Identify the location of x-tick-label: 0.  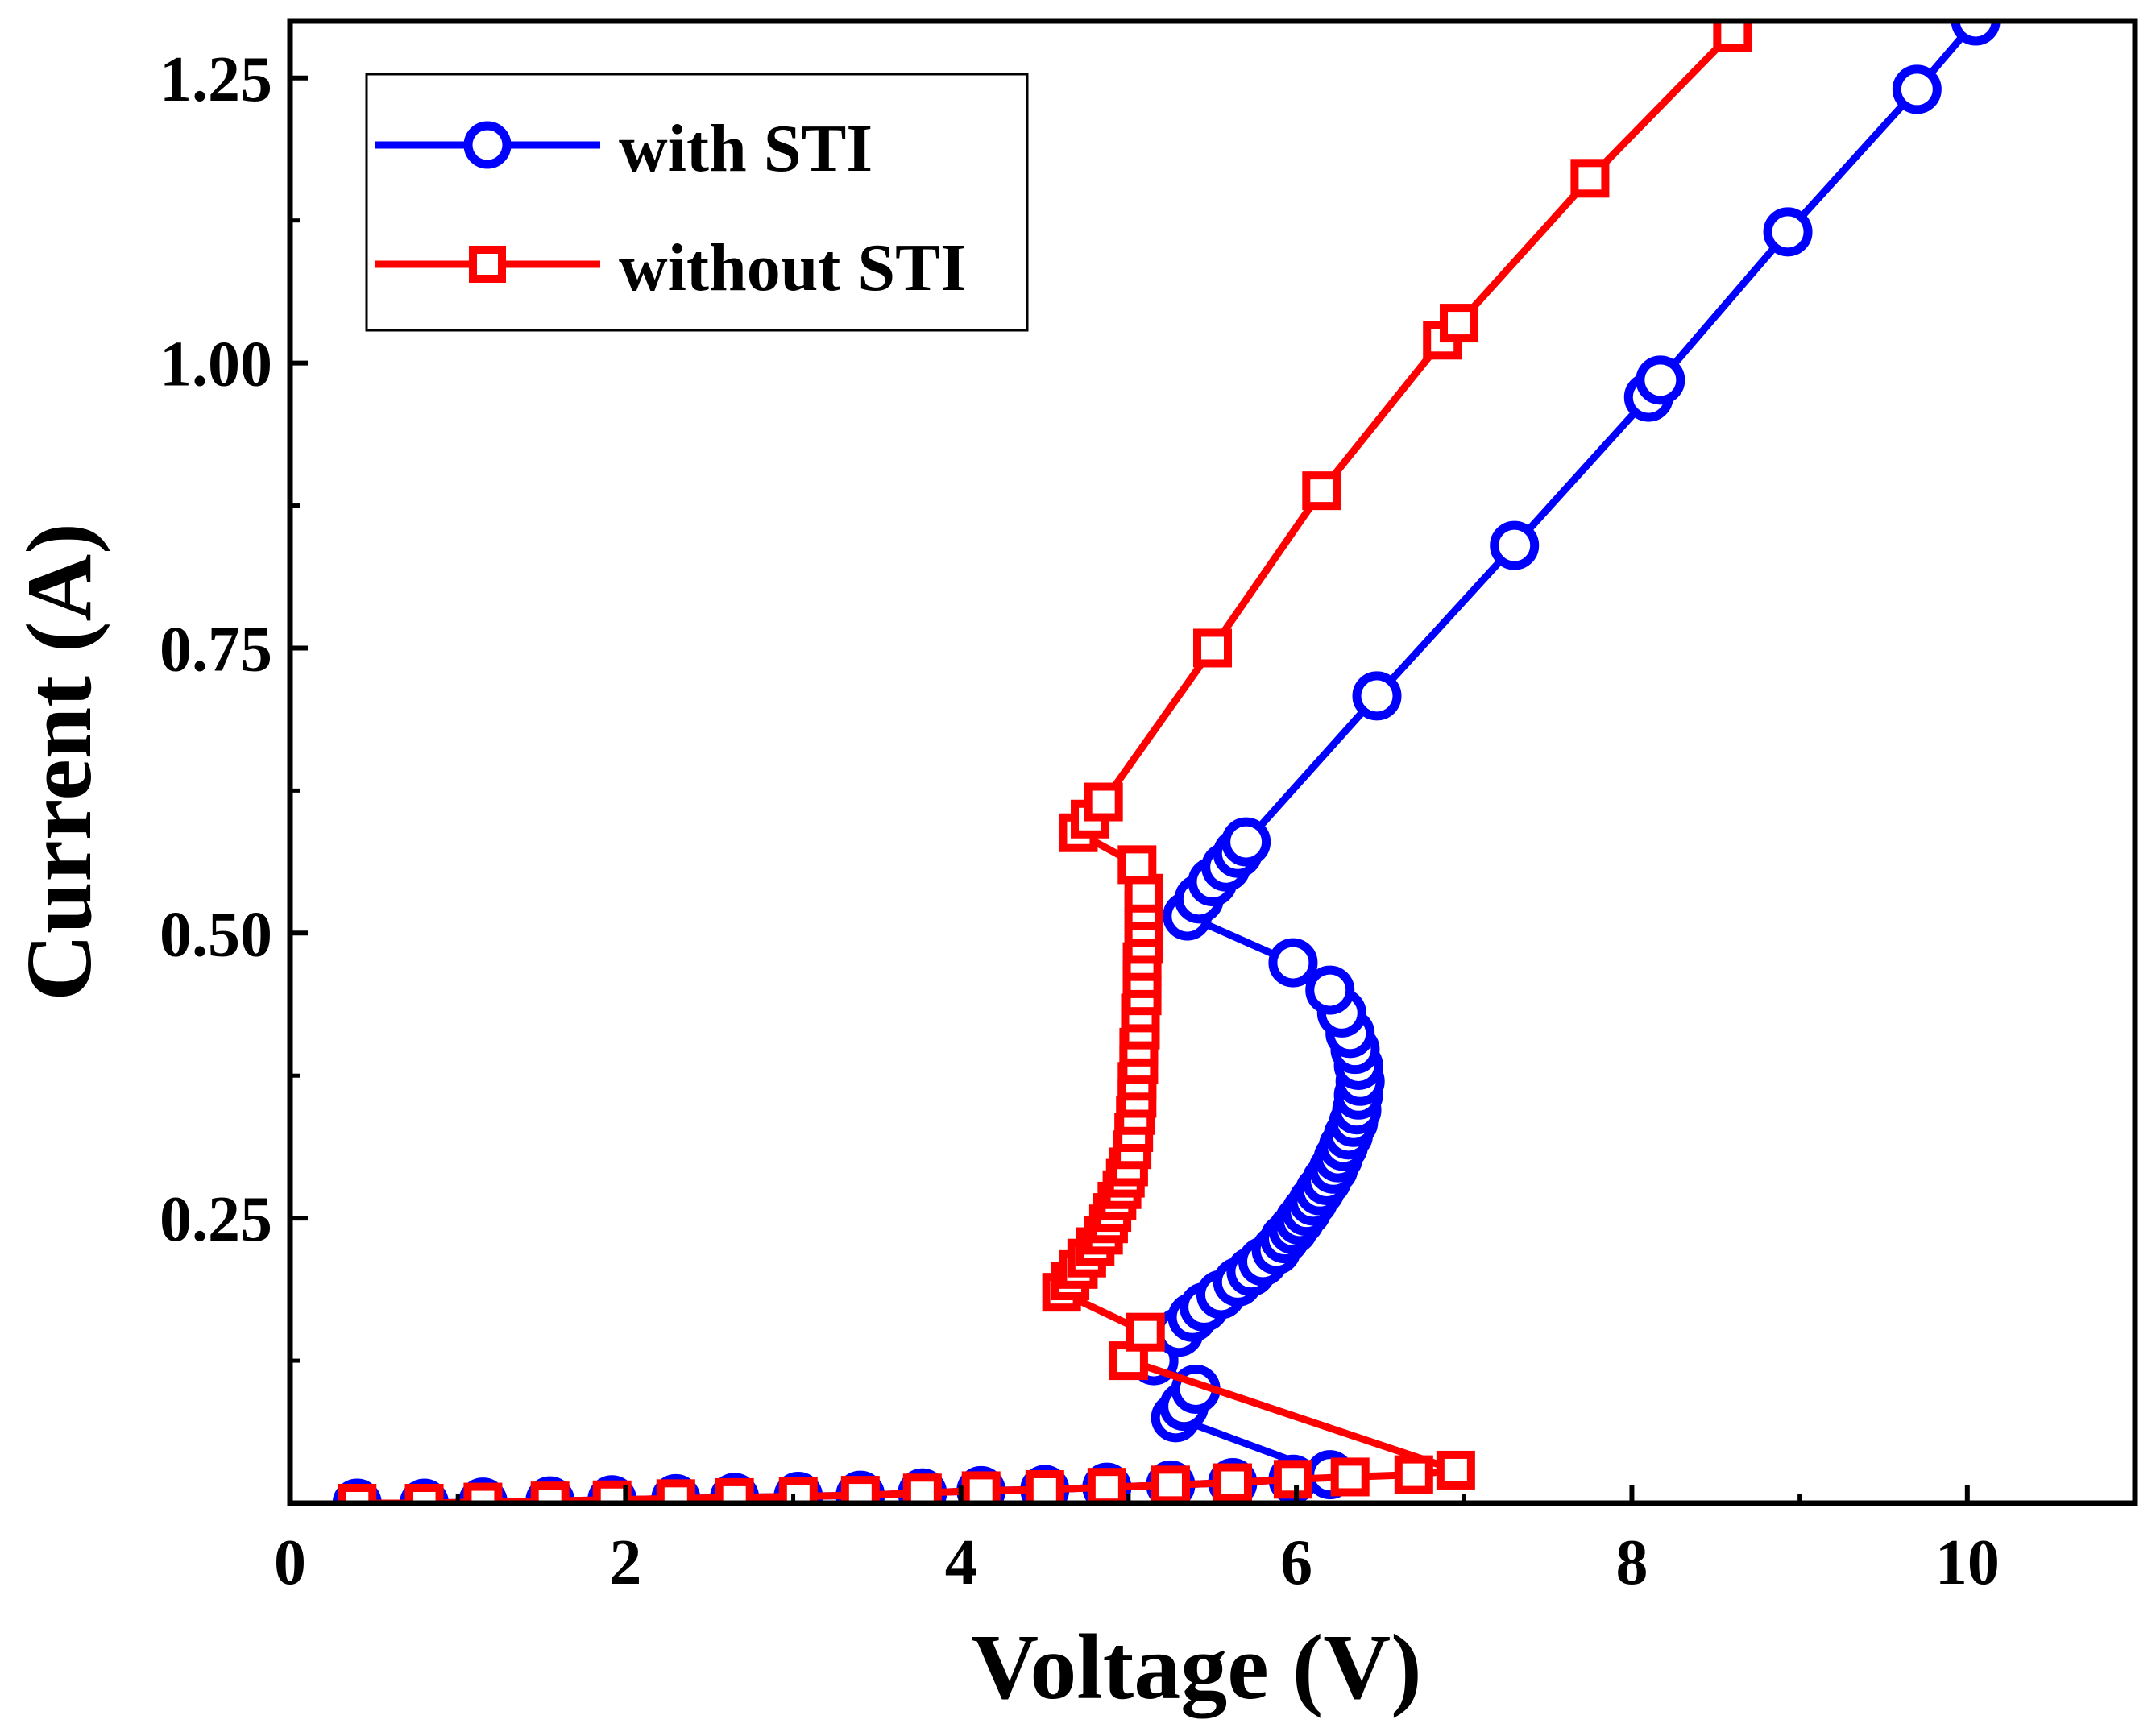
(290, 1563).